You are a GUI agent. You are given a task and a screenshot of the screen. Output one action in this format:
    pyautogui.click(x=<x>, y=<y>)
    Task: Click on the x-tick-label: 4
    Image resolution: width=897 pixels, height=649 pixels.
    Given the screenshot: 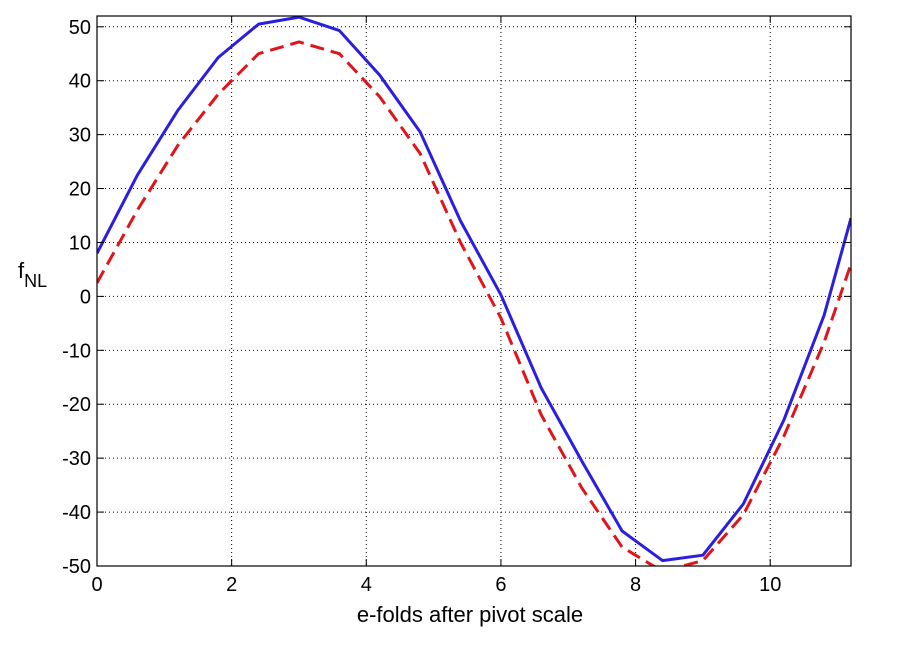 What is the action you would take?
    pyautogui.click(x=366, y=585)
    